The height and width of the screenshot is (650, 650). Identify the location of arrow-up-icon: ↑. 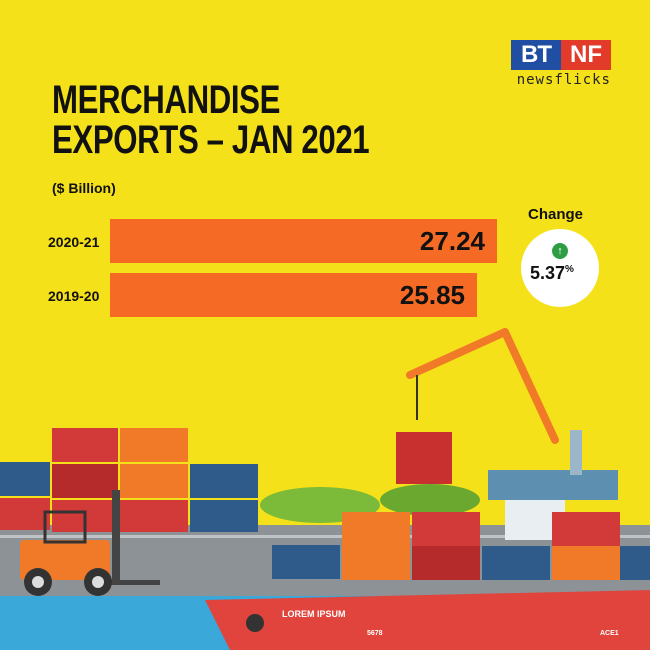
(560, 251).